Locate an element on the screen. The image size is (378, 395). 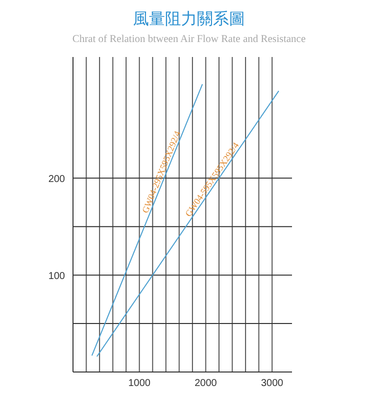
y-tick-label: 100 is located at coordinates (57, 276).